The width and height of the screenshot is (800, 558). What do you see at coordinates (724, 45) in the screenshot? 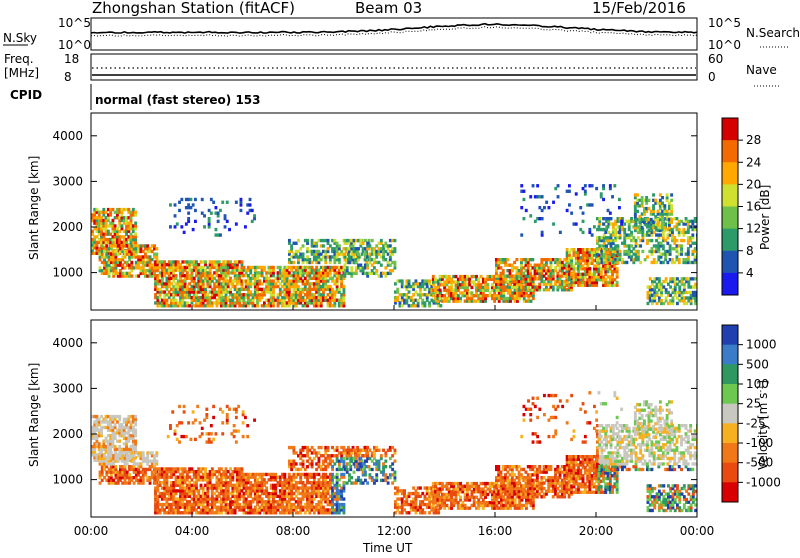
I see `noise-right-tick-low: 10^0` at bounding box center [724, 45].